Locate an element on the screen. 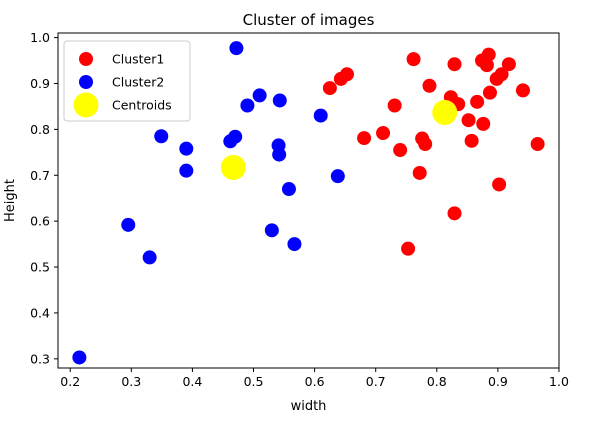 Image resolution: width=608 pixels, height=424 pixels. x-tick-label: 0.4 is located at coordinates (192, 381).